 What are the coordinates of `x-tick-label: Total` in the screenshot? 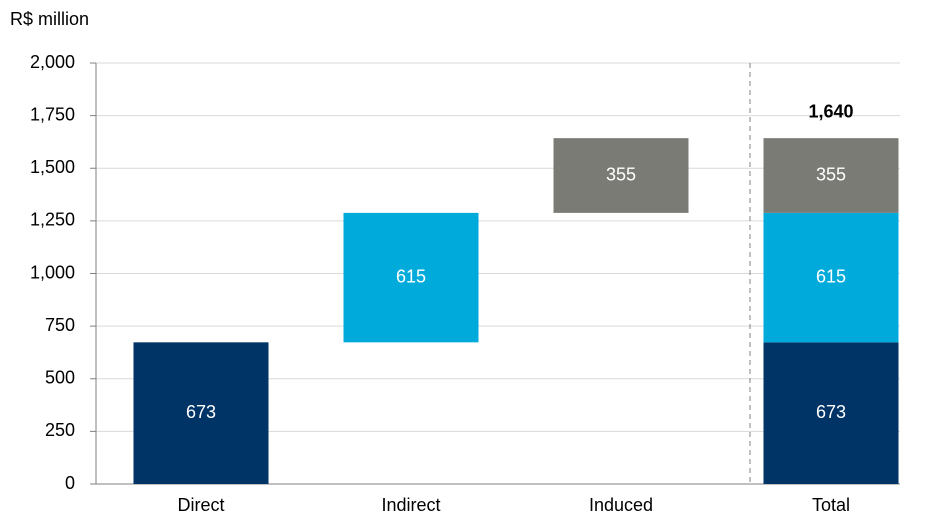 It's located at (831, 505).